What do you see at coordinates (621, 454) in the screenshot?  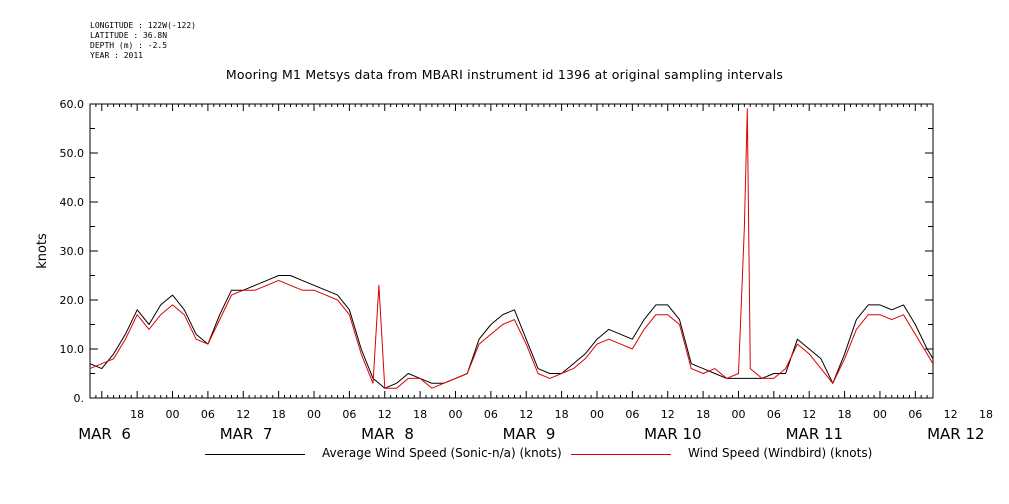 I see `legend-swatch-windbird` at bounding box center [621, 454].